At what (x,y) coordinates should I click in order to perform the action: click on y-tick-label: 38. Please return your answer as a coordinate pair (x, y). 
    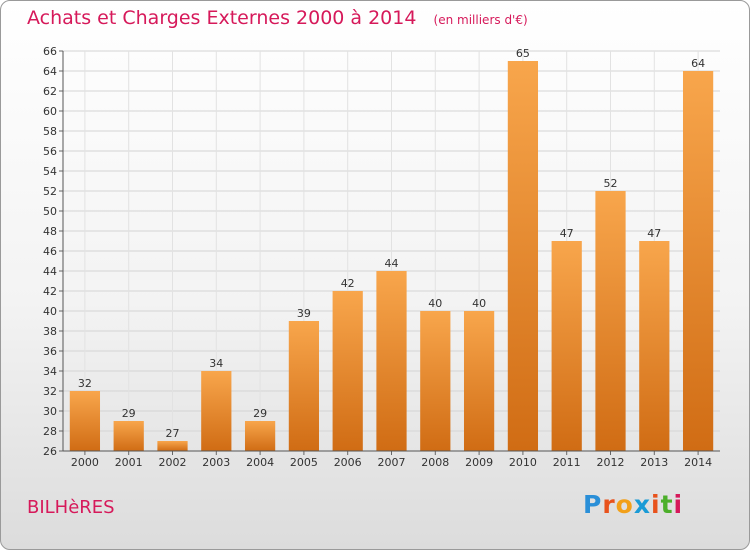
    Looking at the image, I should click on (50, 331).